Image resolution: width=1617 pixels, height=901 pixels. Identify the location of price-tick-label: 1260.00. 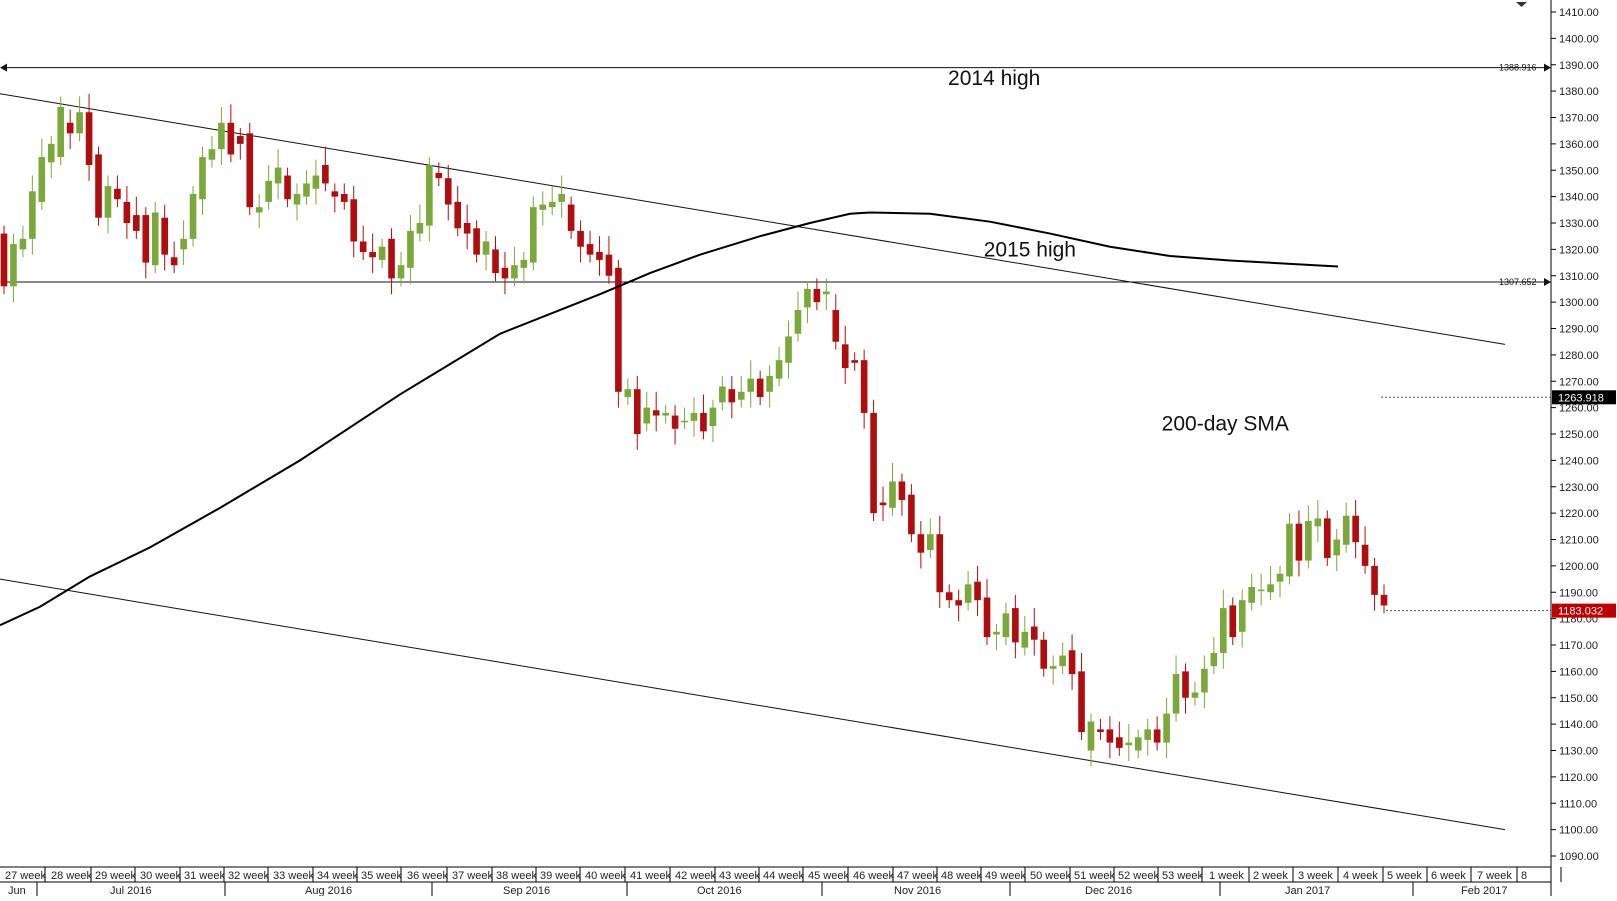
(1579, 409).